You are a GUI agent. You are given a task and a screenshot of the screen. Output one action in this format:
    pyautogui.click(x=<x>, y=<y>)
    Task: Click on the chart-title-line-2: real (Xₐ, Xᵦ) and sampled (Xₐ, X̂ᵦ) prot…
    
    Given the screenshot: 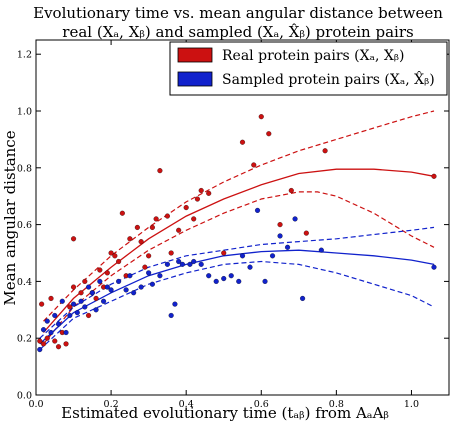 What is the action you would take?
    pyautogui.click(x=237, y=32)
    